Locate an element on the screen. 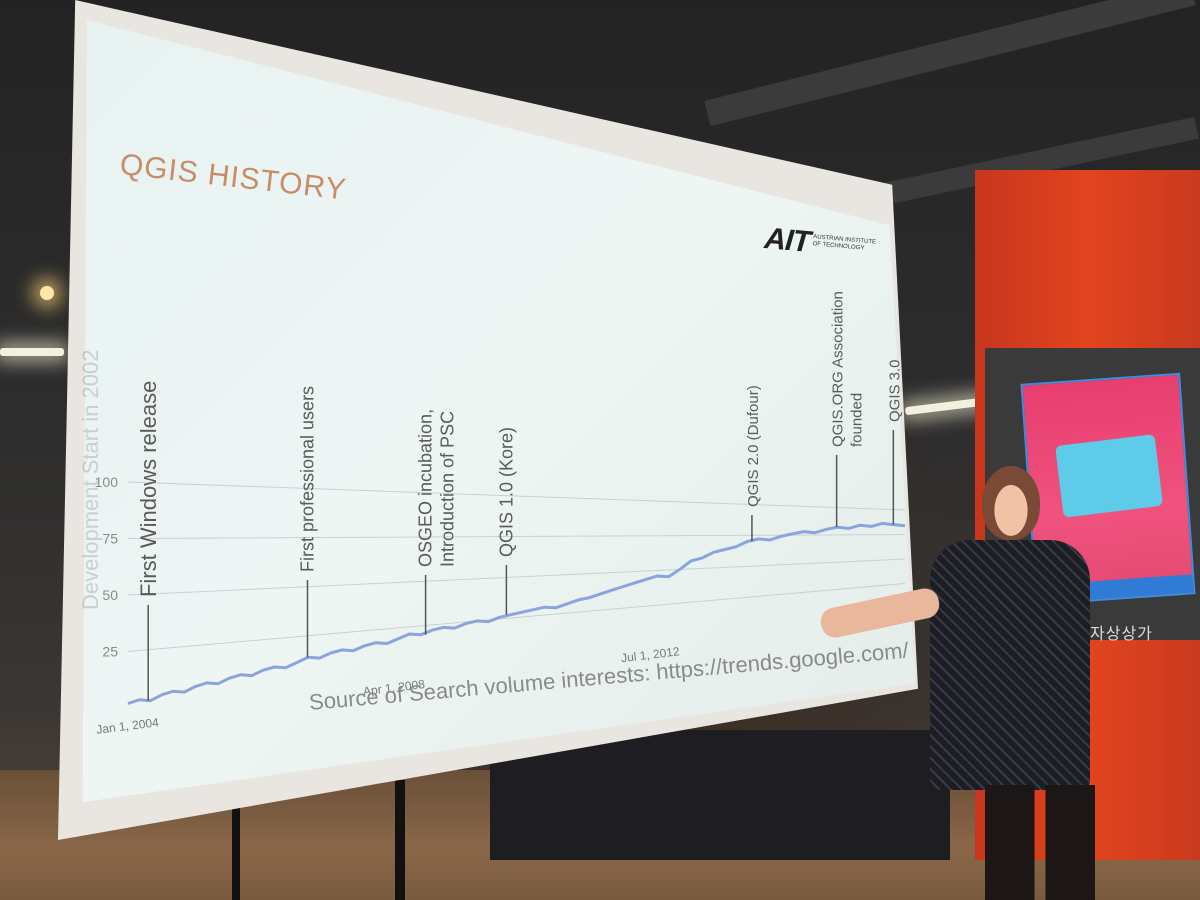 Image resolution: width=1200 pixels, height=900 pixels. annotation-label: QGIS 2.0 (Dufour) is located at coordinates (753, 446).